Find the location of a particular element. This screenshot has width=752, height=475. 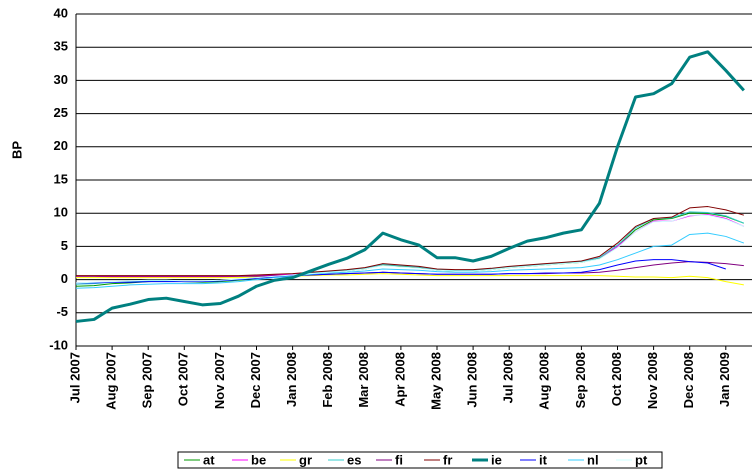

legend-label: at is located at coordinates (209, 459).